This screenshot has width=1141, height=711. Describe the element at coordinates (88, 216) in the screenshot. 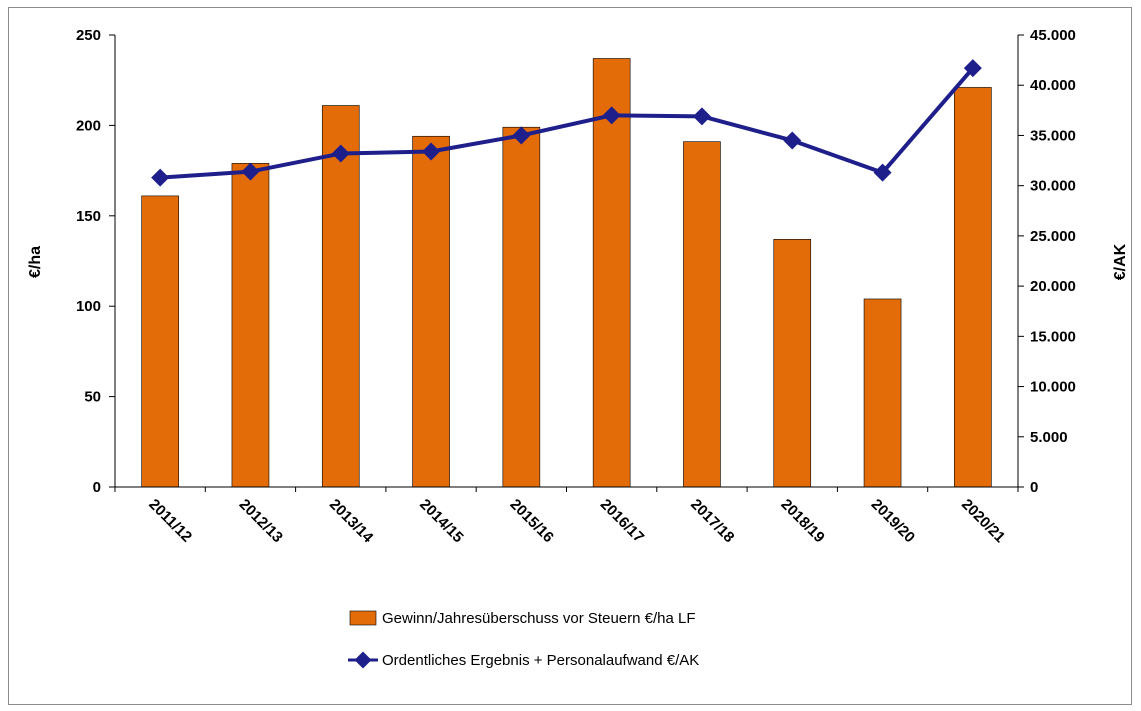

I see `left-tick-label: 150` at that location.